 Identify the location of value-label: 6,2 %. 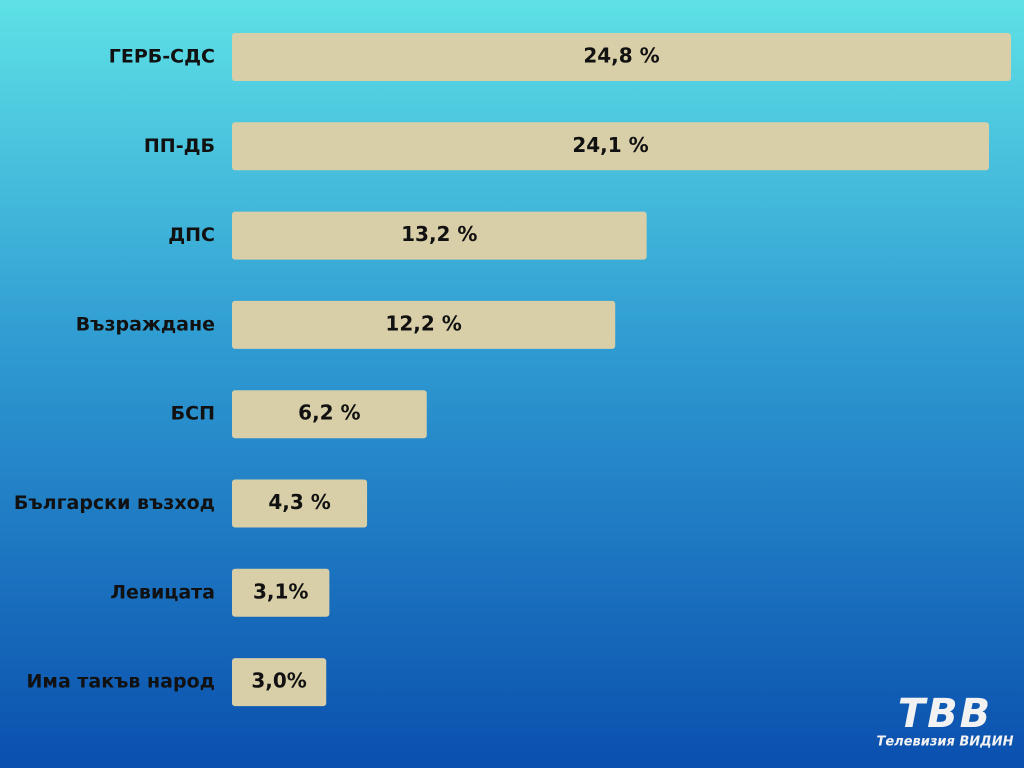
(329, 413).